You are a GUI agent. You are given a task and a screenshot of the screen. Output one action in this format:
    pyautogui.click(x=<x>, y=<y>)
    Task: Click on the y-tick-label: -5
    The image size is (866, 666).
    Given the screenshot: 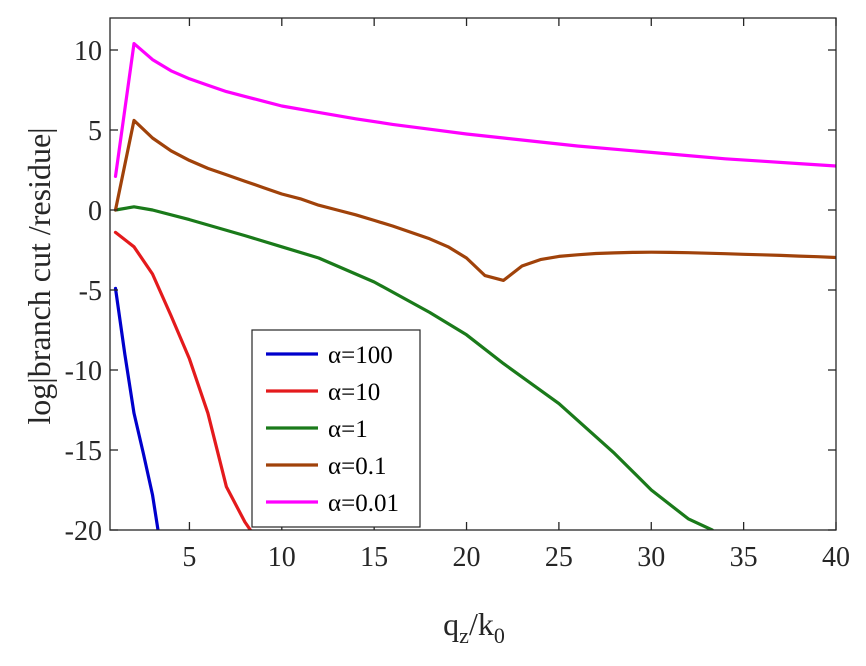 What is the action you would take?
    pyautogui.click(x=90, y=291)
    